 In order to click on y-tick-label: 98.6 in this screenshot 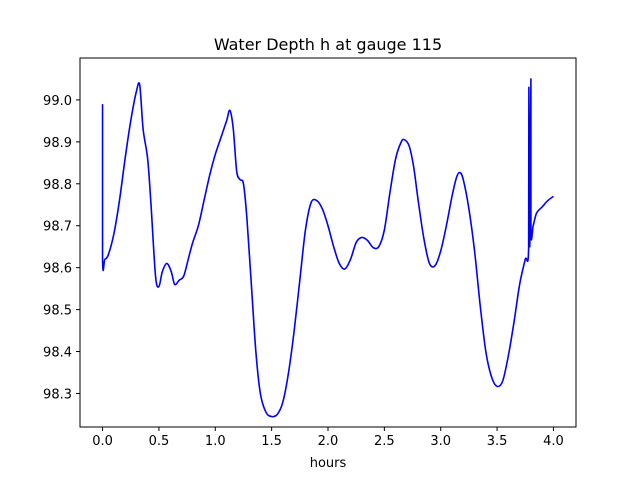, I will do `click(57, 269)`.